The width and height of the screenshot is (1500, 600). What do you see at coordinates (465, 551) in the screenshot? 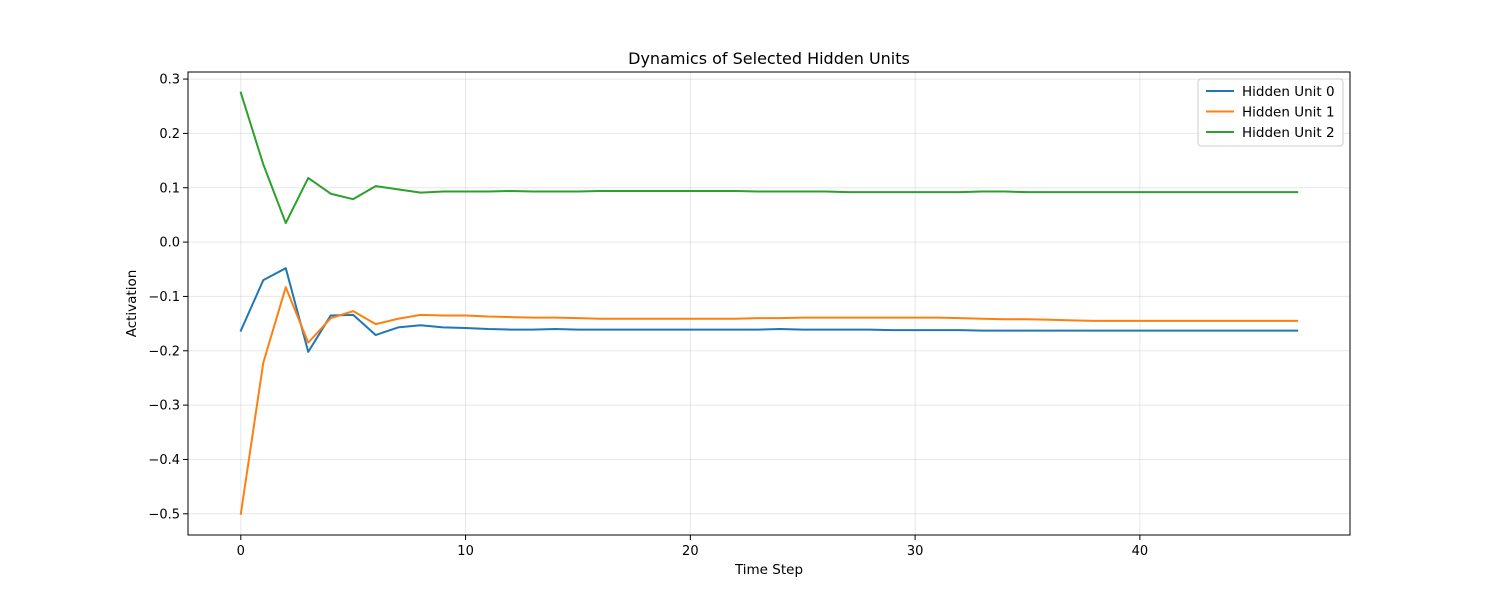
I see `x-tick-label: 10` at bounding box center [465, 551].